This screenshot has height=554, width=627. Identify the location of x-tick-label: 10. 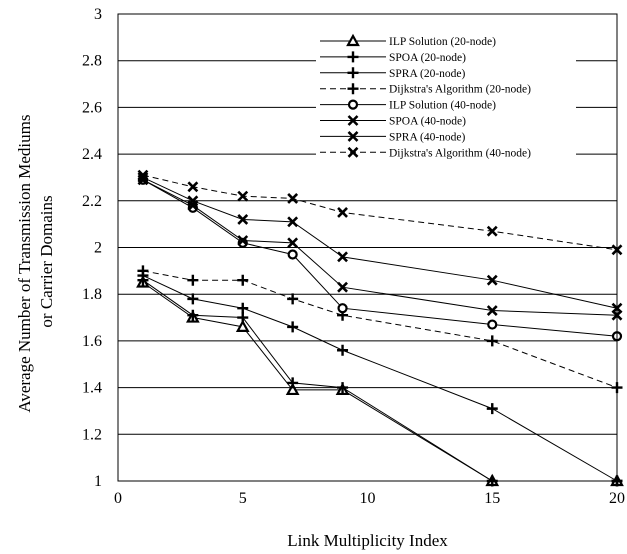
(368, 498).